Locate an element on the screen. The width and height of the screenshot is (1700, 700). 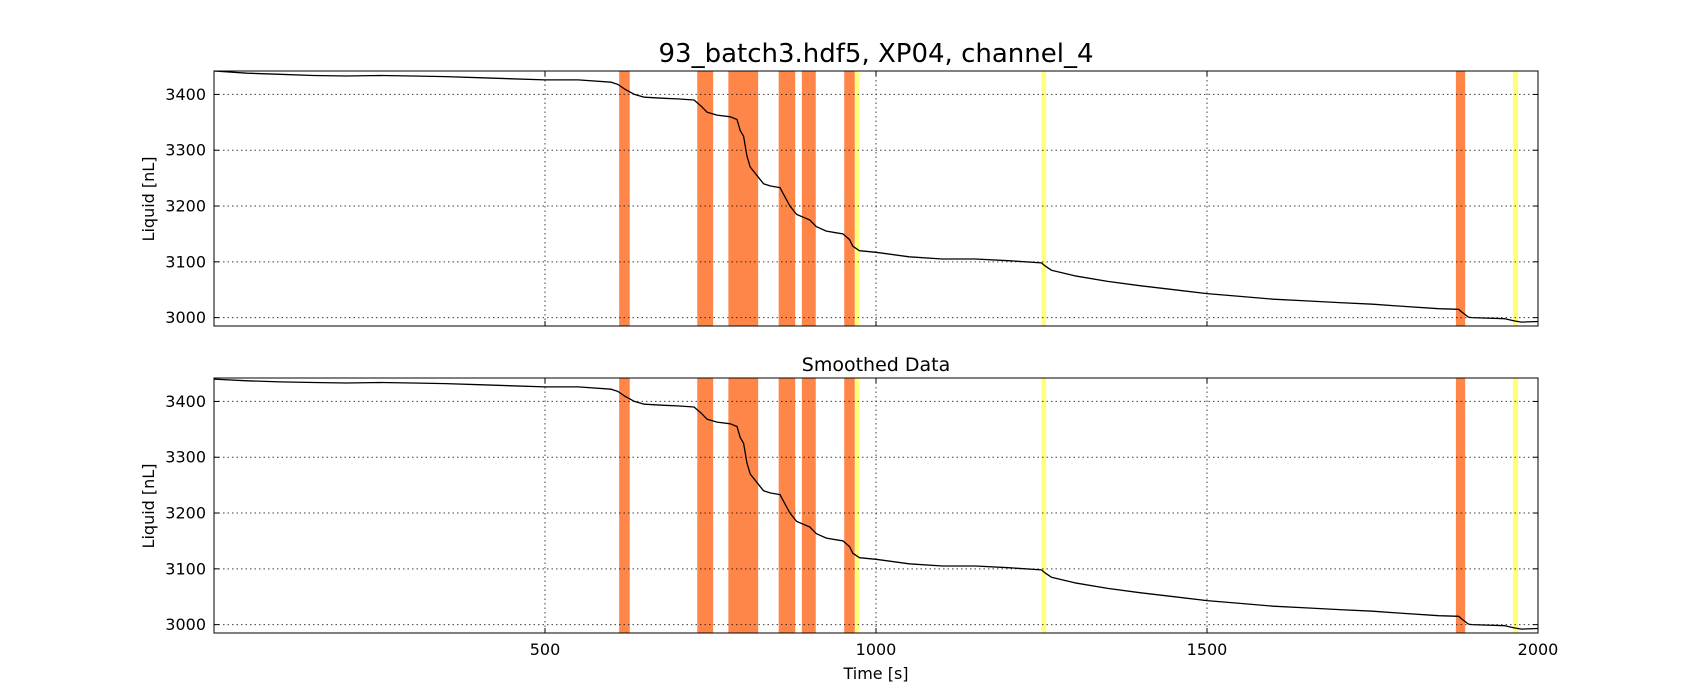
top-chart-ylabel: Liquid [nL] is located at coordinates (148, 199).